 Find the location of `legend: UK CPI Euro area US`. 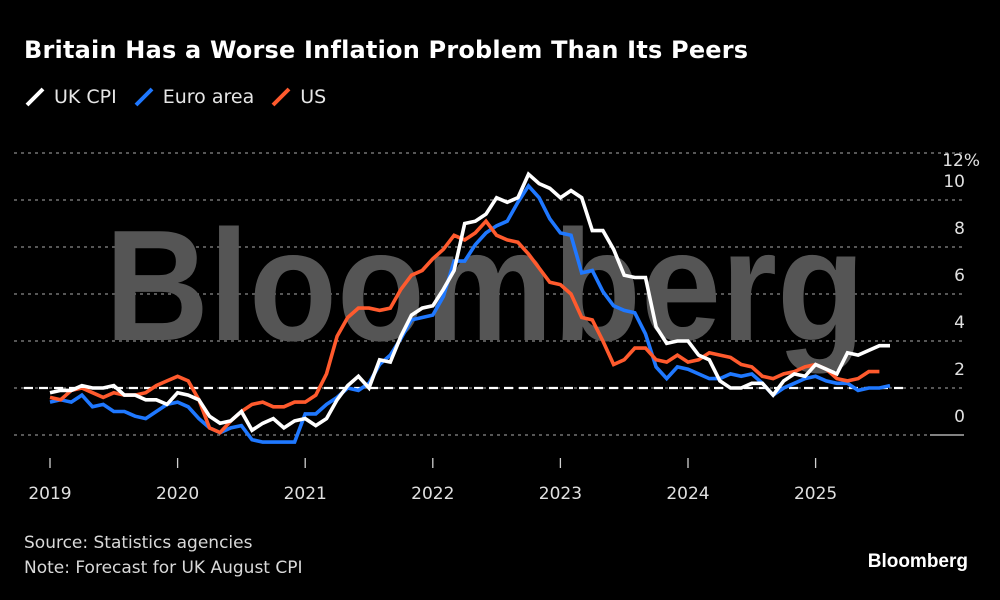

legend: UK CPI Euro area US is located at coordinates (183, 97).